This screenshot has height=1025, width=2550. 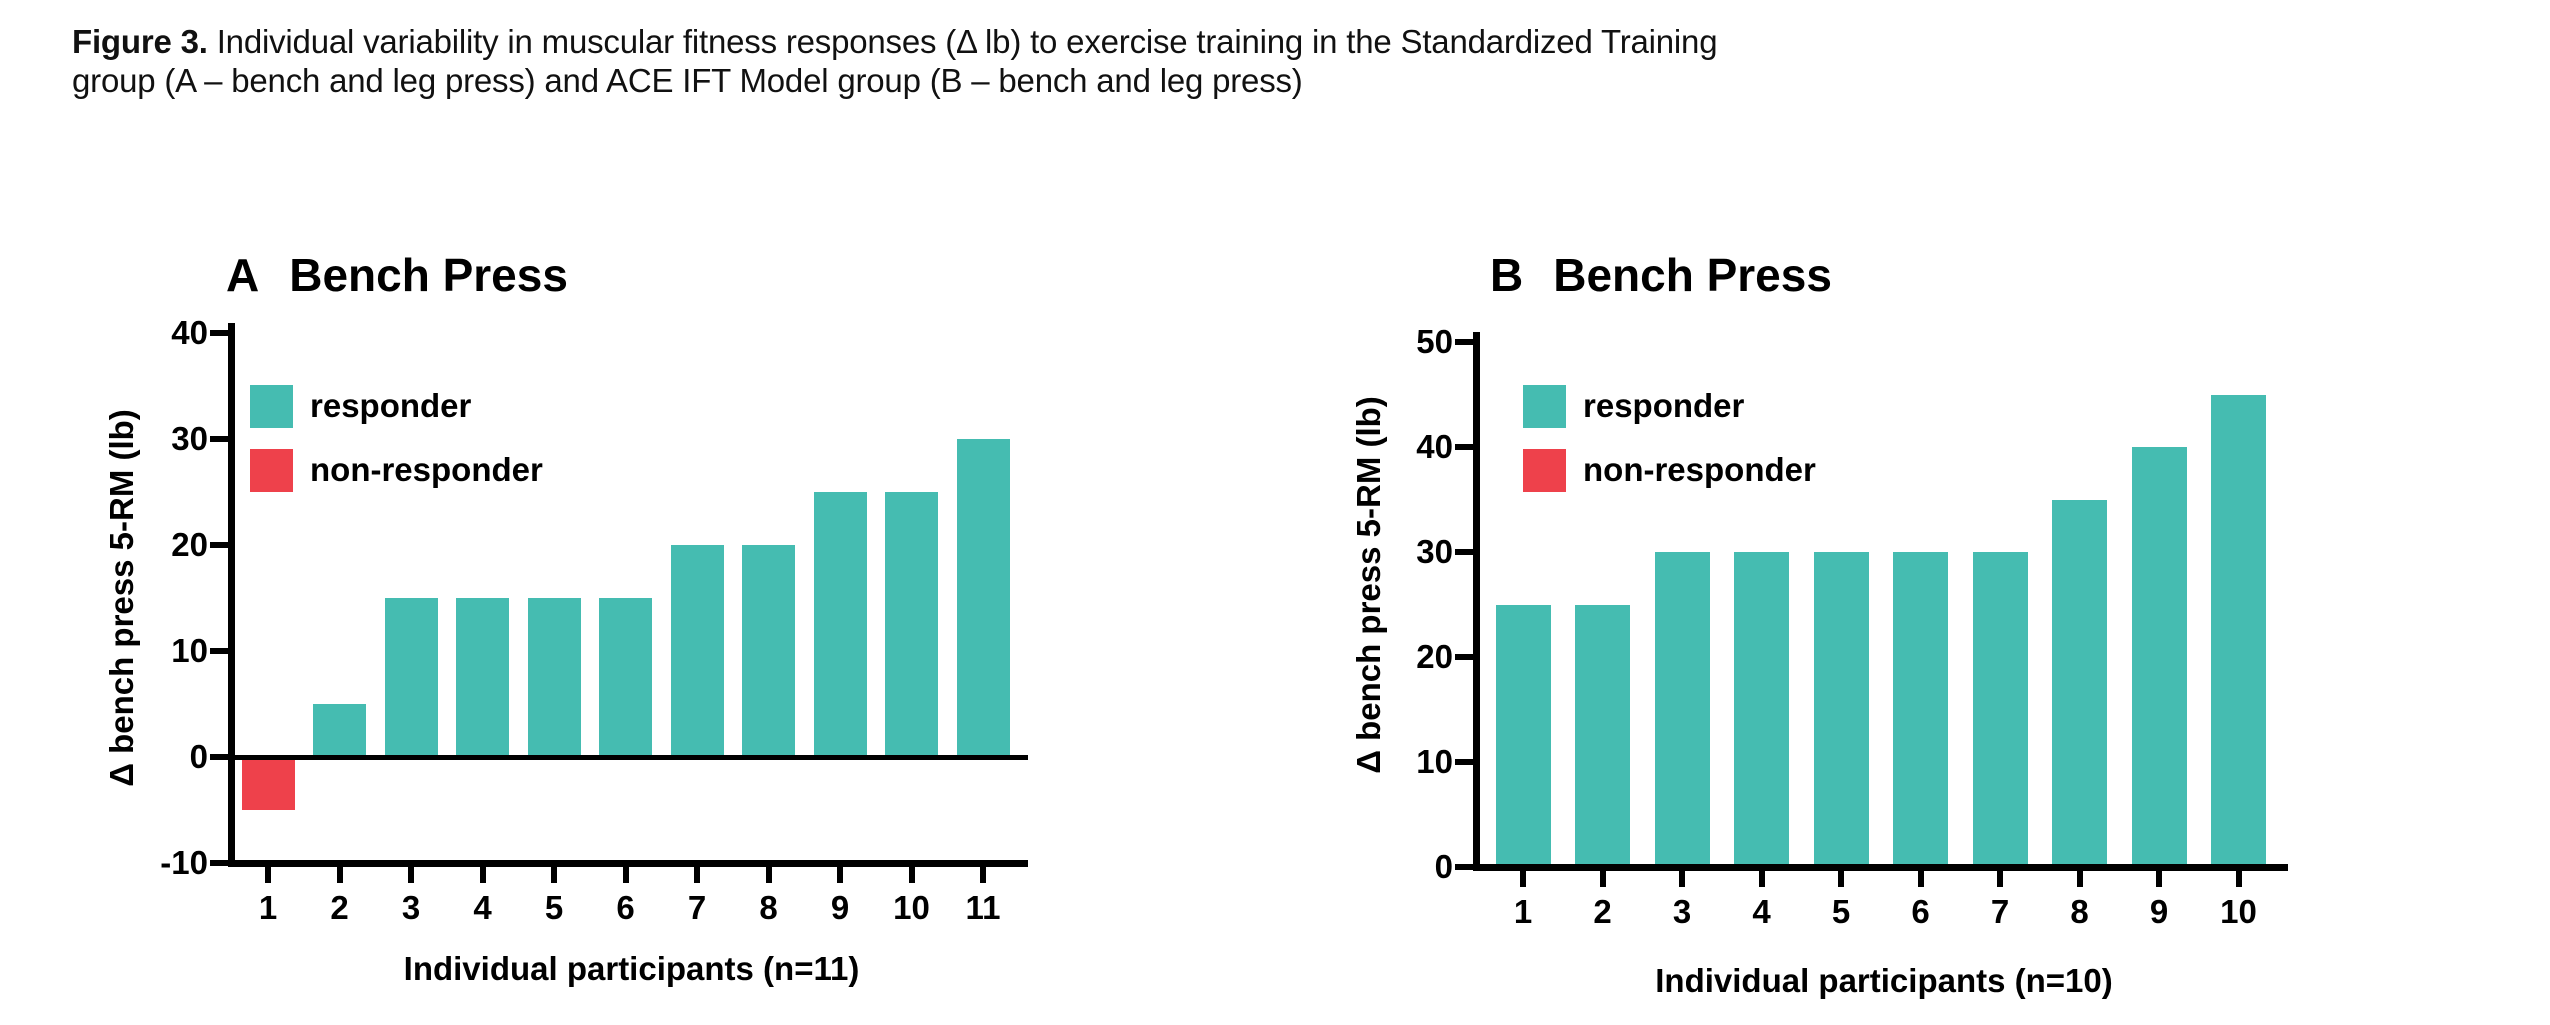 I want to click on chart-b-legend-responder-swatch, so click(x=1544, y=406).